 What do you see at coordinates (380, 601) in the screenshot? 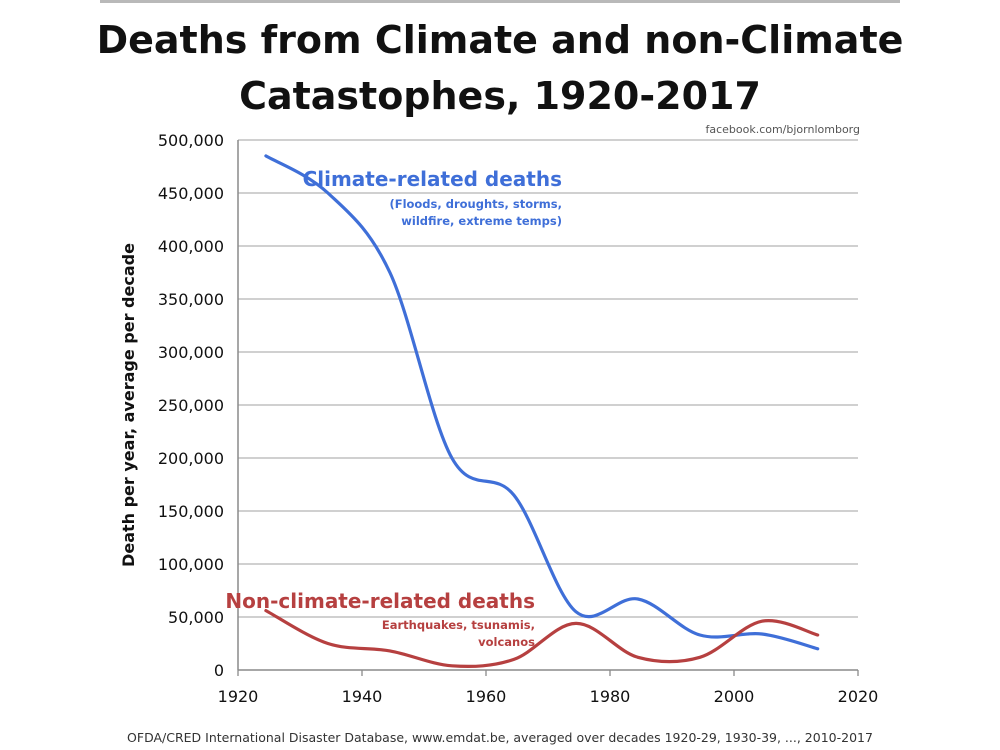
I see `non-climate-series-label: Non-climate-related deaths` at bounding box center [380, 601].